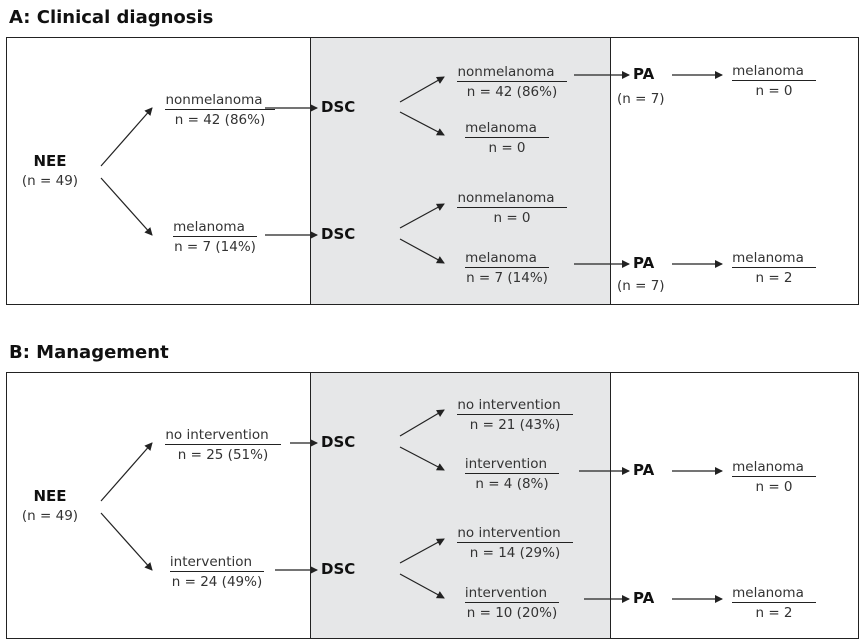 The width and height of the screenshot is (865, 641). What do you see at coordinates (515, 553) in the screenshot?
I see `node-count: n = 14 (29%)` at bounding box center [515, 553].